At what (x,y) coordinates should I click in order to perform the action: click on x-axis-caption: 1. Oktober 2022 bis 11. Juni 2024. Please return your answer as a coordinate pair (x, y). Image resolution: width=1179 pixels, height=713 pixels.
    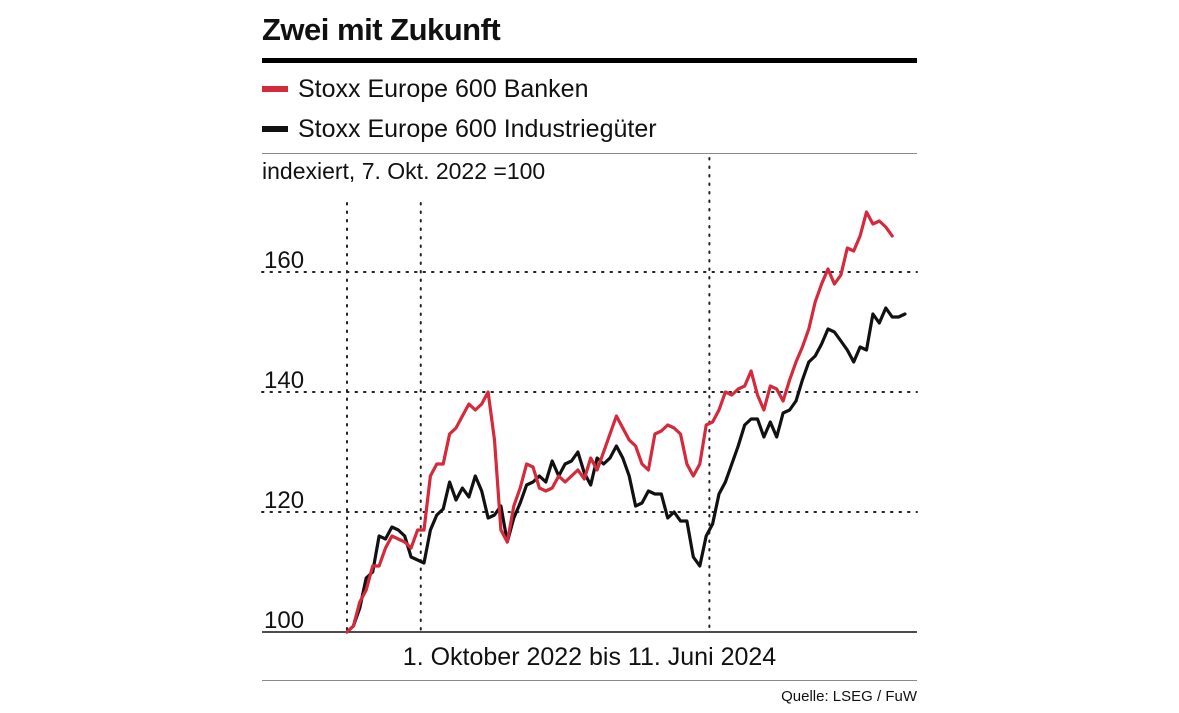
    Looking at the image, I should click on (589, 657).